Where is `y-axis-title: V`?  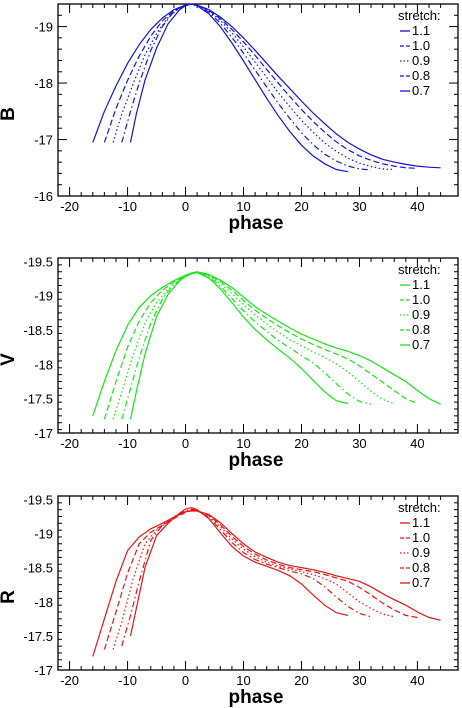 y-axis-title: V is located at coordinates (9, 359).